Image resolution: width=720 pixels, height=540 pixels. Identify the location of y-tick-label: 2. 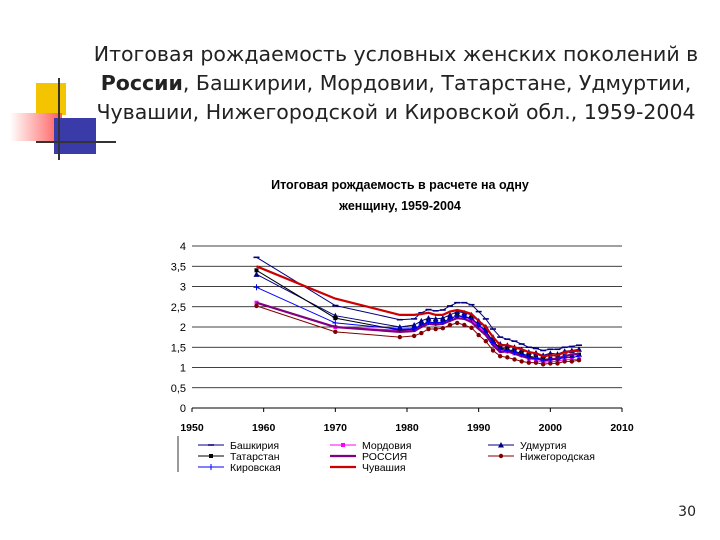
(183, 328).